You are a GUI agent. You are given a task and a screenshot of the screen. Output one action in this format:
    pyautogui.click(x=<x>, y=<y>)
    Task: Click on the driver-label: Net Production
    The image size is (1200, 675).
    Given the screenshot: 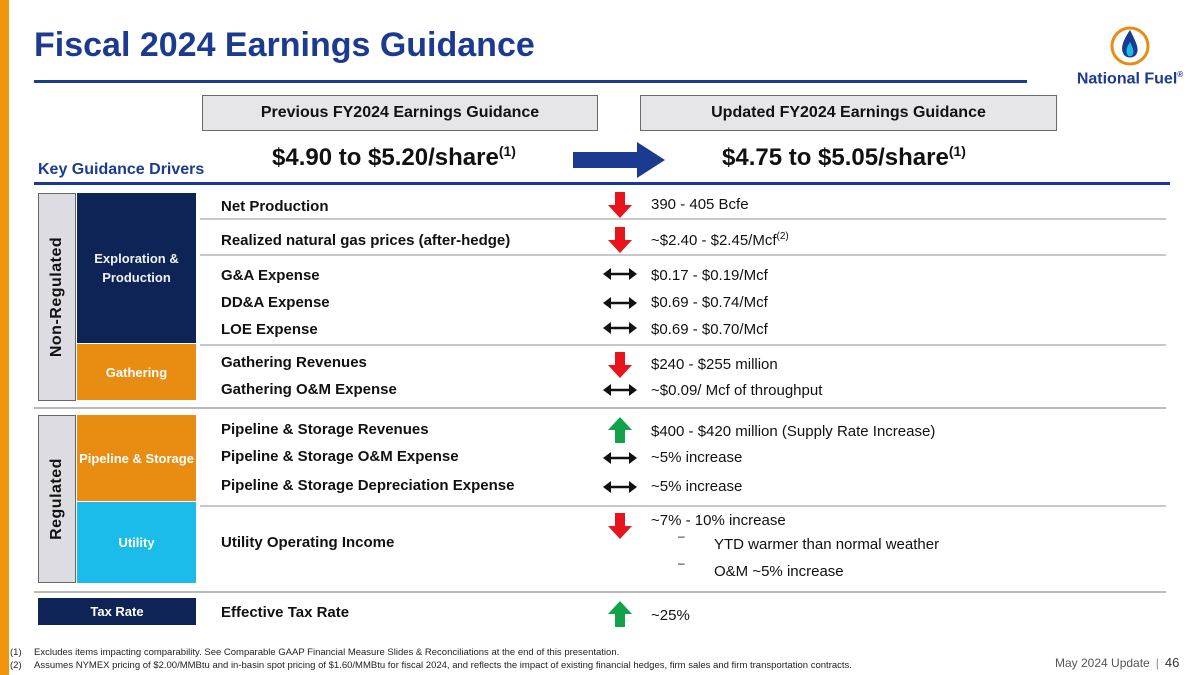 What is the action you would take?
    pyautogui.click(x=275, y=206)
    